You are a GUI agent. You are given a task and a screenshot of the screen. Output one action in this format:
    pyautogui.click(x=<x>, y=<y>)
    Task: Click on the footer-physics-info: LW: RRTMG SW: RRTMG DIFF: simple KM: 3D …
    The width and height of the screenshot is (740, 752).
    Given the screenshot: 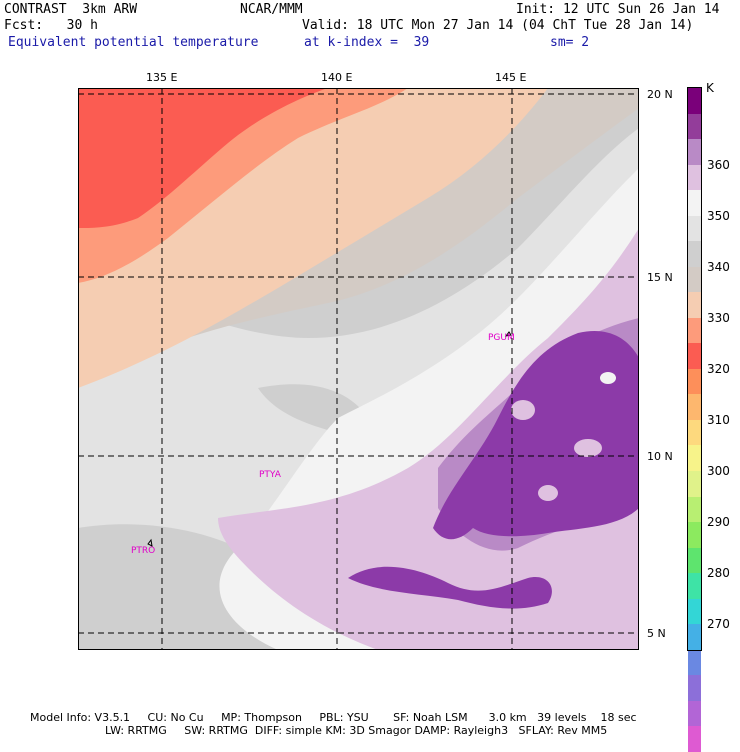 What is the action you would take?
    pyautogui.click(x=356, y=730)
    